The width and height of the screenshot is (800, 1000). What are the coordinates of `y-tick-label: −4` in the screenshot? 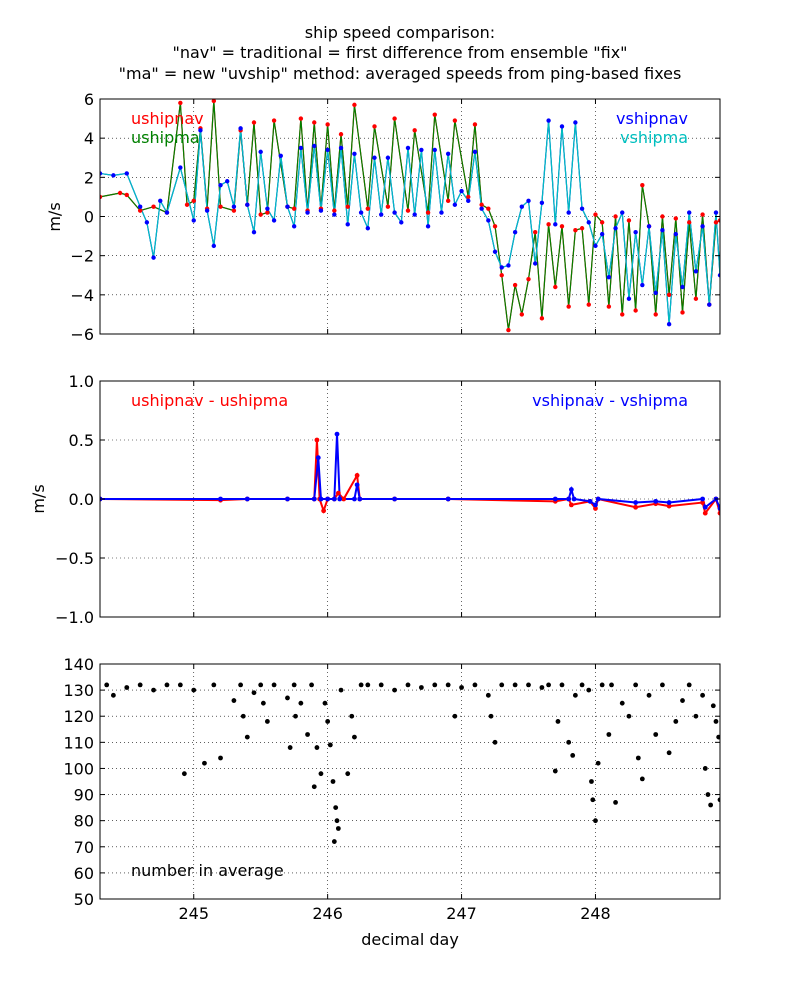 It's located at (82, 295).